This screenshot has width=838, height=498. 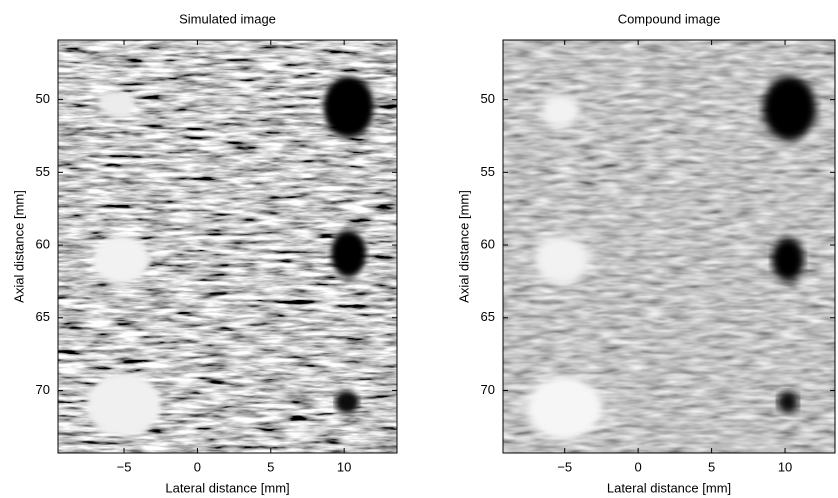 What do you see at coordinates (227, 18) in the screenshot?
I see `chart-title: Simulated image` at bounding box center [227, 18].